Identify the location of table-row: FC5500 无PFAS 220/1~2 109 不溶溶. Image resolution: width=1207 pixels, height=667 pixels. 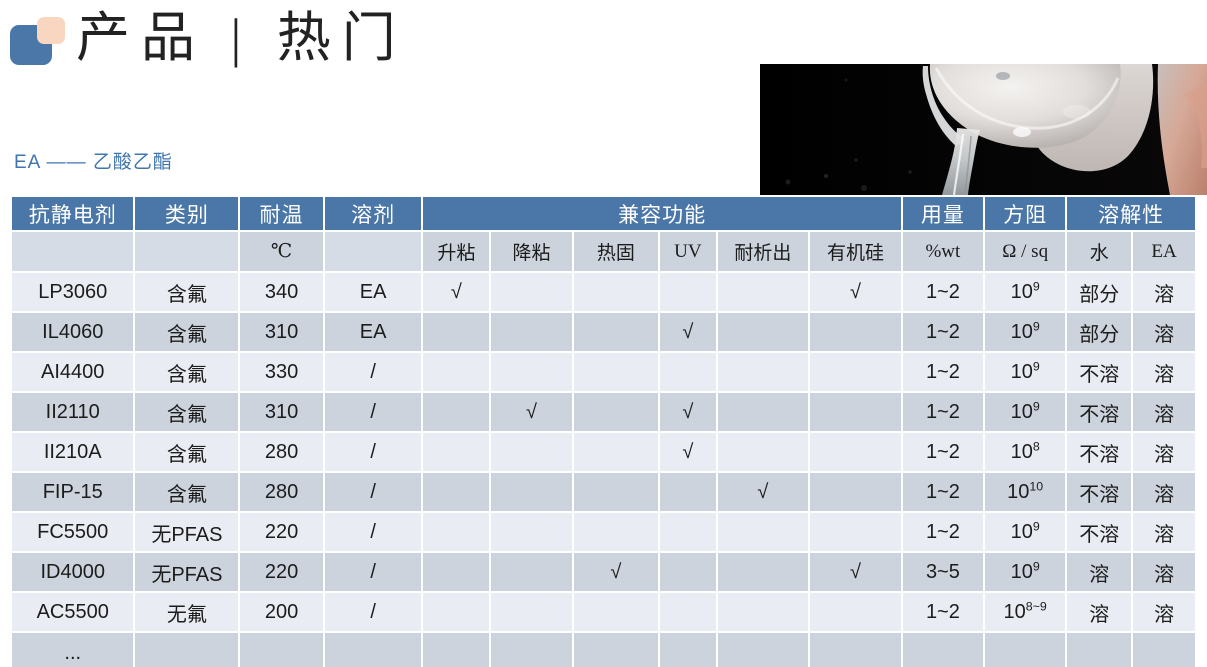
(603, 532).